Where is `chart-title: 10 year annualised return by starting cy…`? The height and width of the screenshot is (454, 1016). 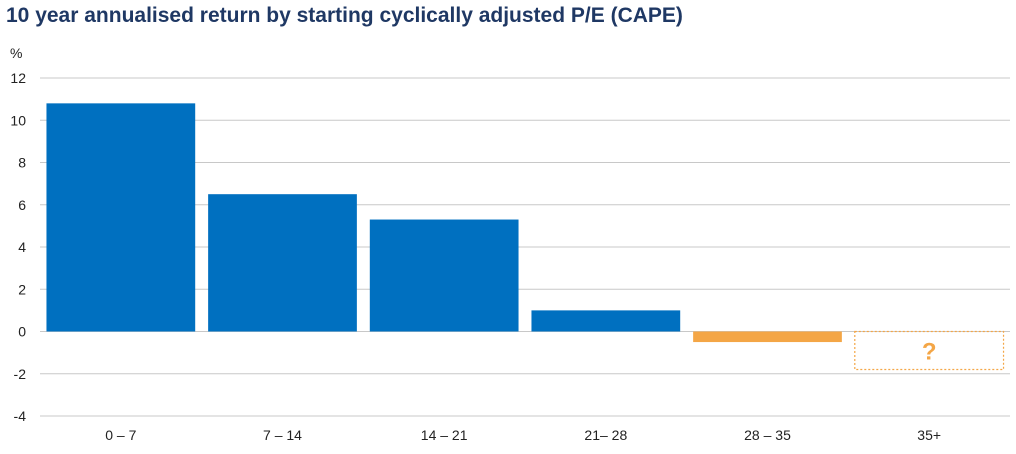 chart-title: 10 year annualised return by starting cy… is located at coordinates (344, 15).